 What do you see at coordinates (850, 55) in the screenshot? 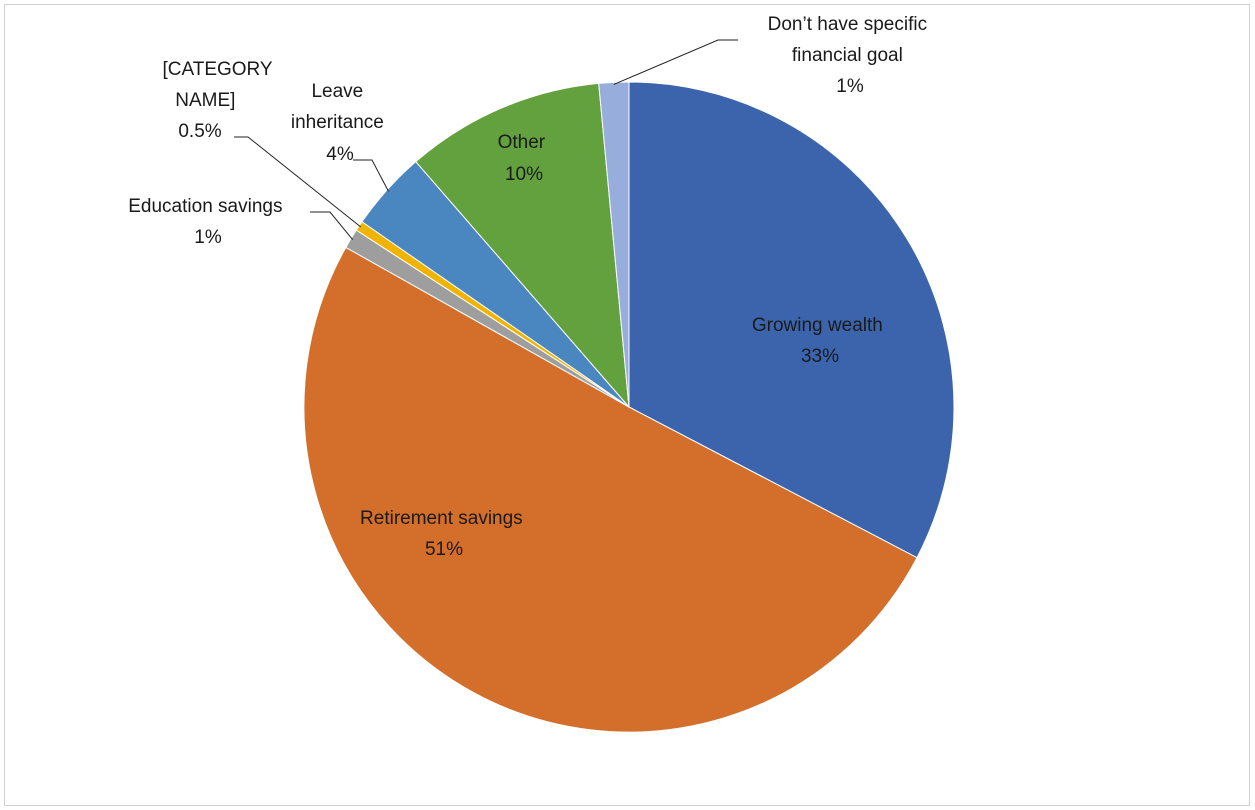
I see `label-no-specific-goal: Don’t have specific financial goal 1%` at bounding box center [850, 55].